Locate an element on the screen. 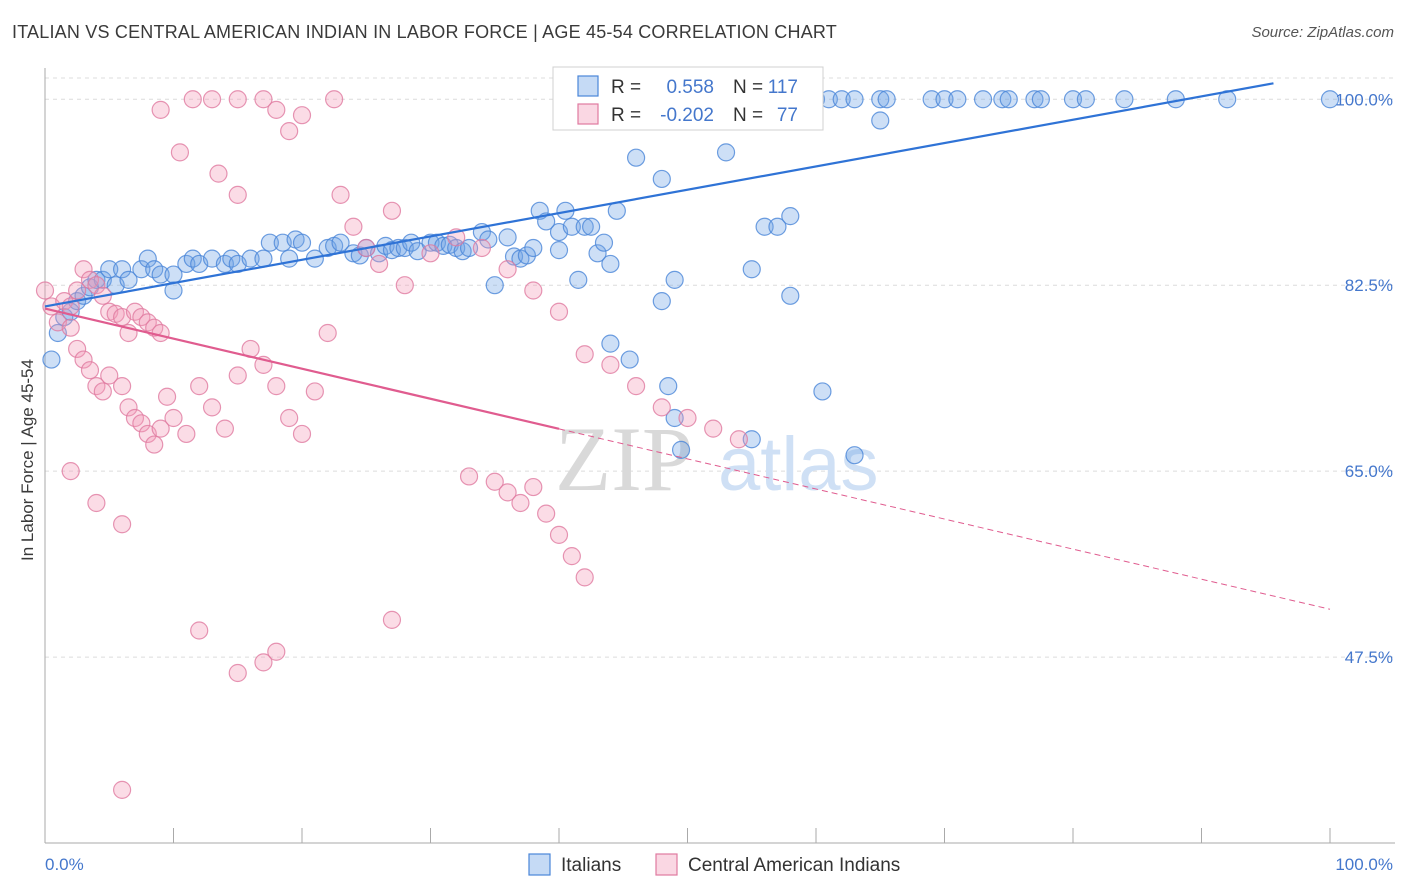 Image resolution: width=1406 pixels, height=892 pixels. x-tick-label-max: 100.0% is located at coordinates (1364, 864).